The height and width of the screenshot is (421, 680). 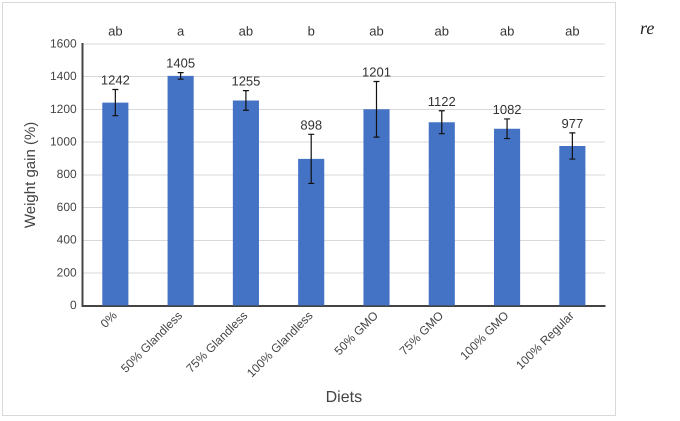 What do you see at coordinates (245, 81) in the screenshot?
I see `data-label: 1255` at bounding box center [245, 81].